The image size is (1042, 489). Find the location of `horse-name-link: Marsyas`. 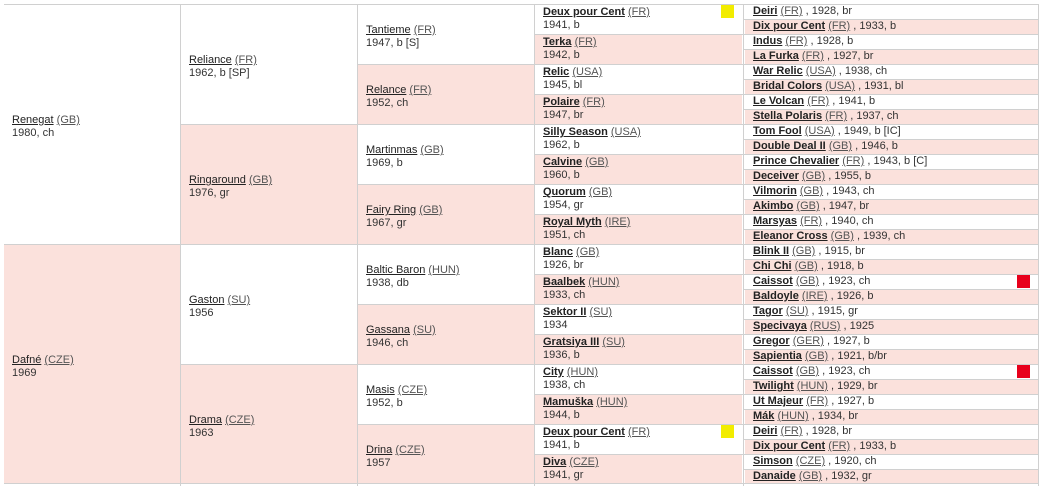

horse-name-link: Marsyas is located at coordinates (775, 221).